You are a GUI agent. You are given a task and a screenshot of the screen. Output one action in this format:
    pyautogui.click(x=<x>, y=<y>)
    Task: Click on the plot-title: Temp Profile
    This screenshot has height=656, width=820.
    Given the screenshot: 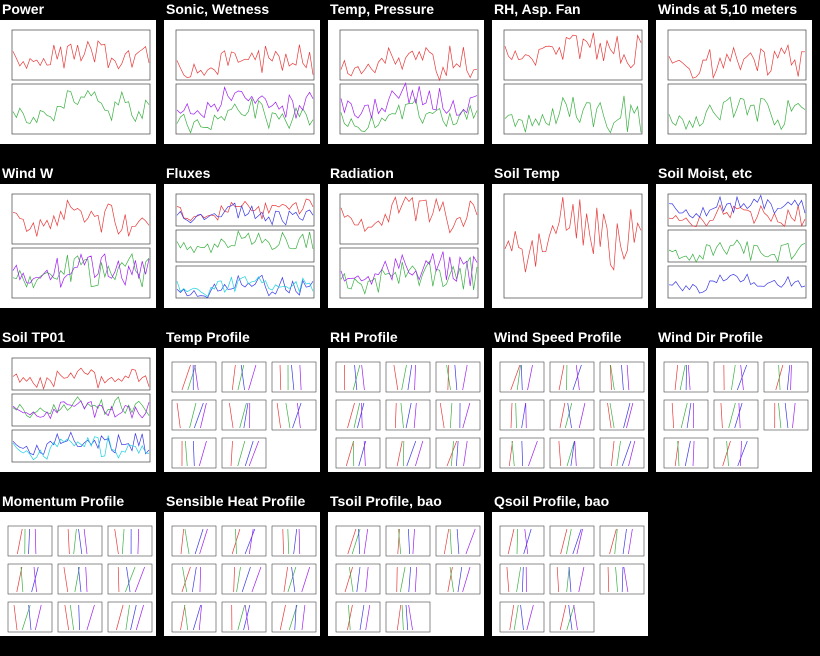 What is the action you would take?
    pyautogui.click(x=208, y=337)
    